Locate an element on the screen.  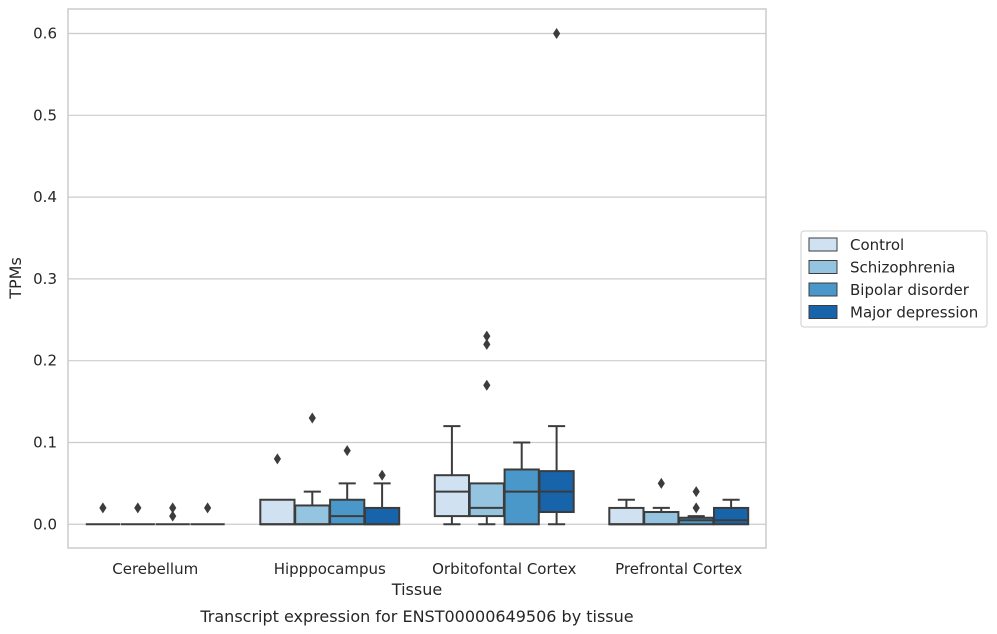
y-tick-label: 0.0 is located at coordinates (45, 524).